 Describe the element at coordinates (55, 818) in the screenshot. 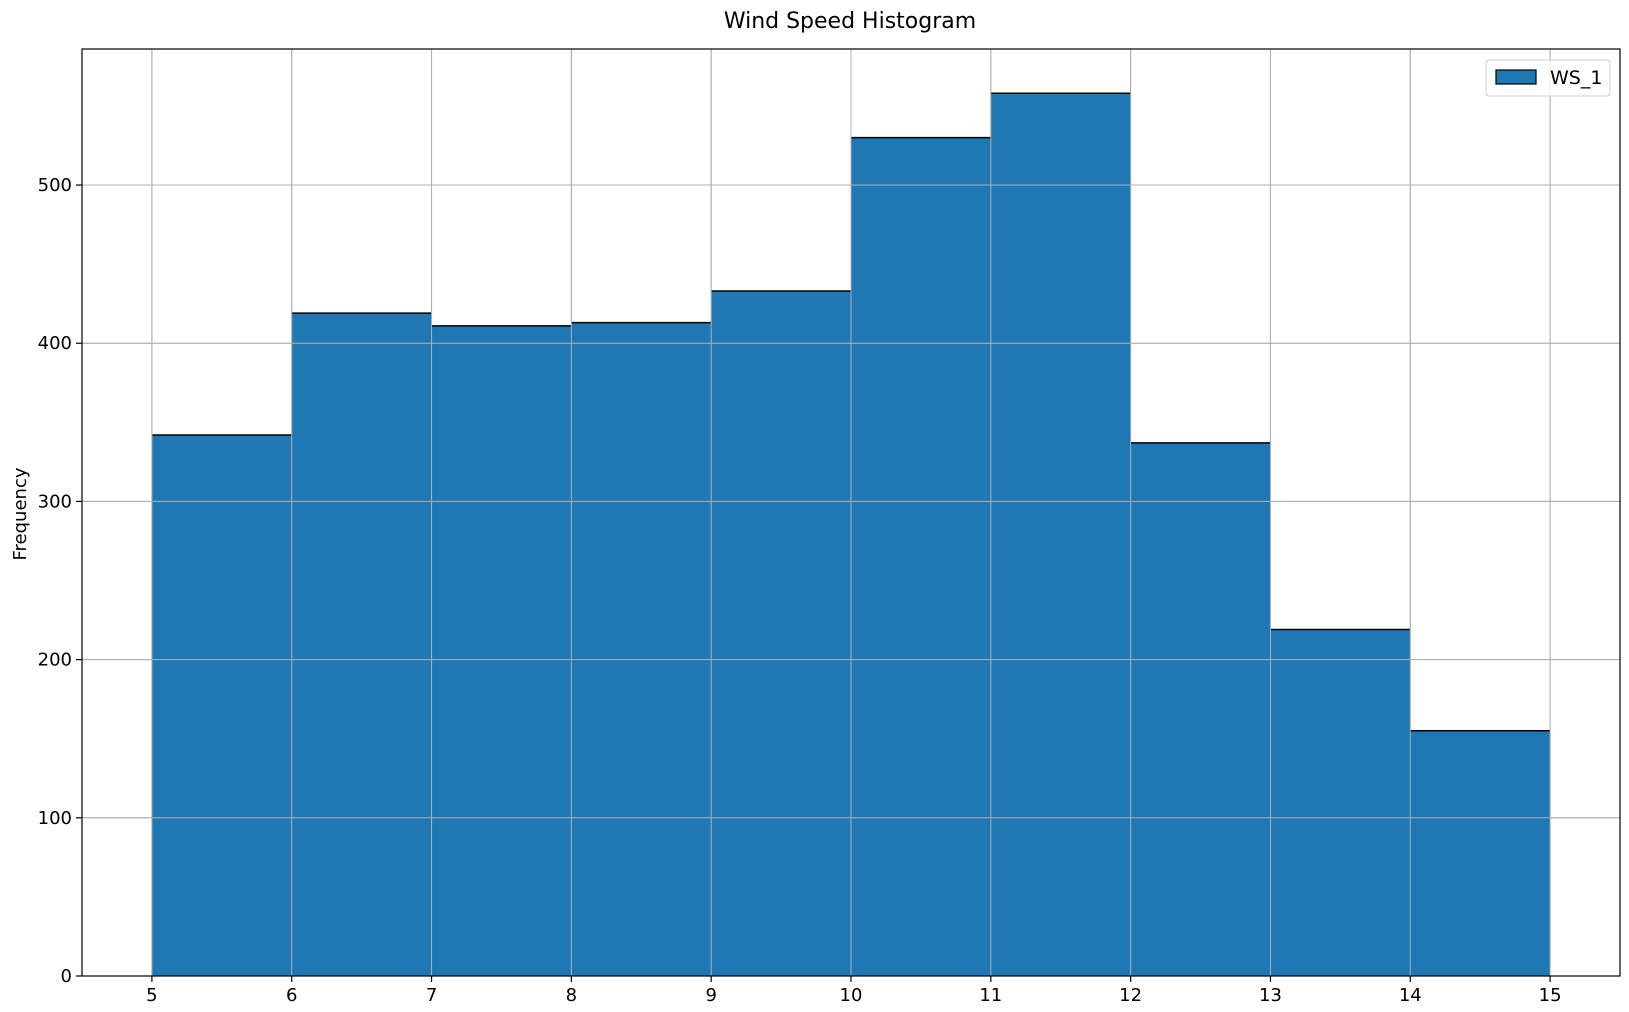

I see `y-tick-label: 100` at that location.